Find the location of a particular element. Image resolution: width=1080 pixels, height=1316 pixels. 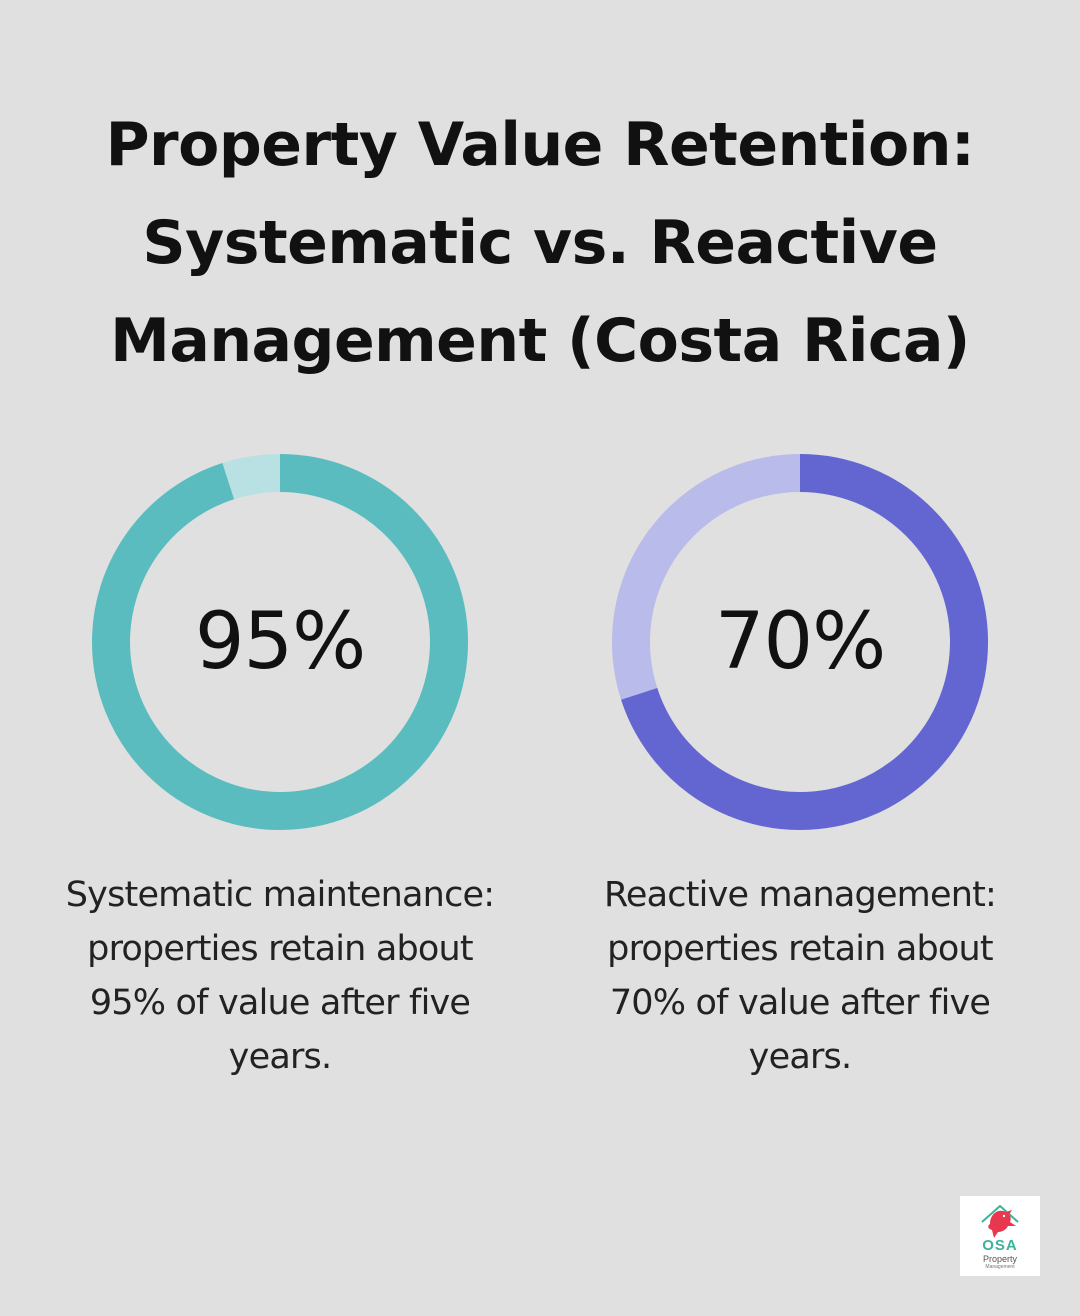

logo-subtitle: Property is located at coordinates (999, 1259).